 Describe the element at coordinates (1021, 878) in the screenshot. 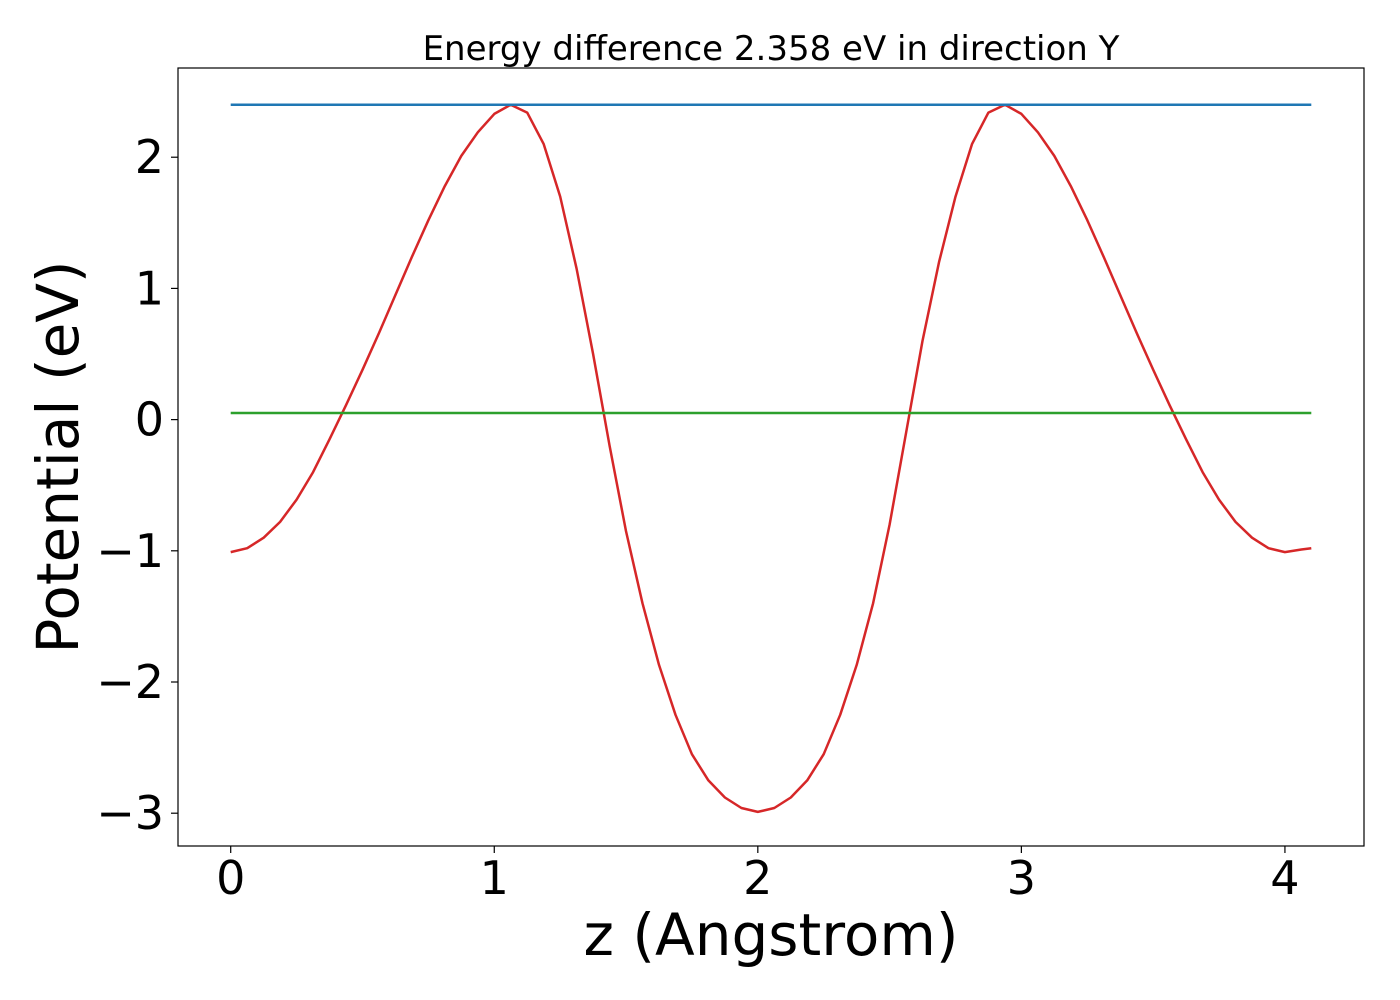

I see `x-tick-label: 3` at that location.